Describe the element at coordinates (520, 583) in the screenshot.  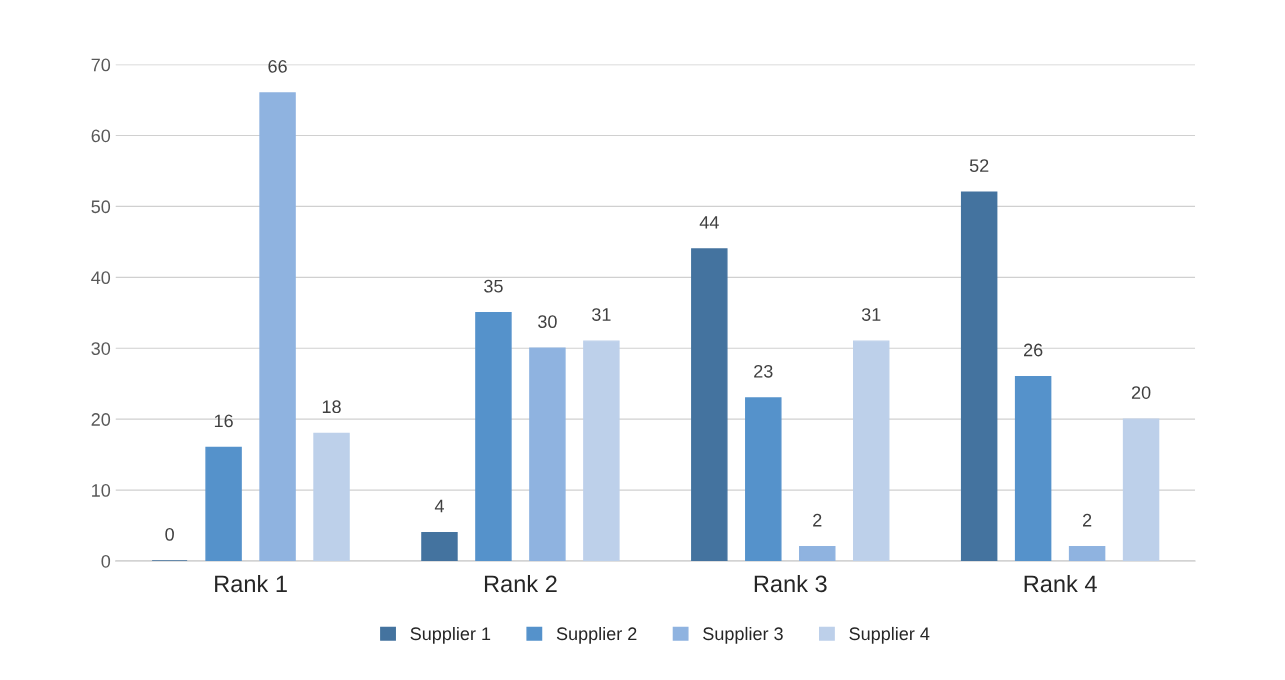
I see `x-tick-label: Rank 2` at that location.